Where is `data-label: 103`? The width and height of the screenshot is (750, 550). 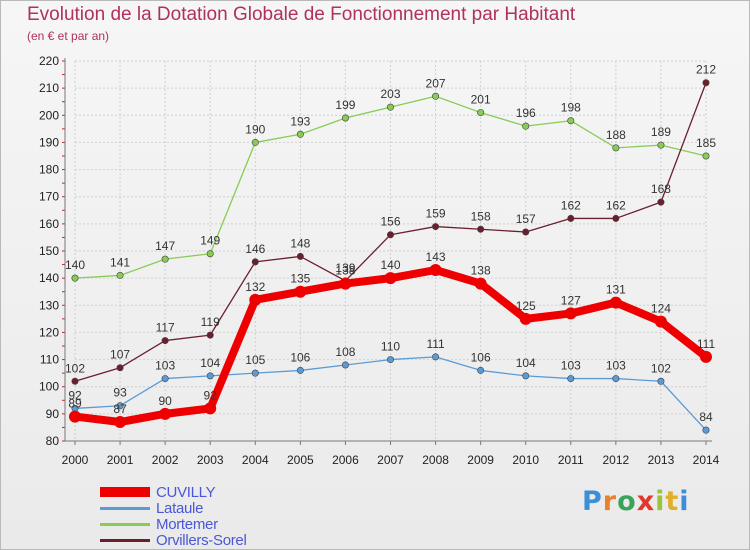
data-label: 103 is located at coordinates (571, 366).